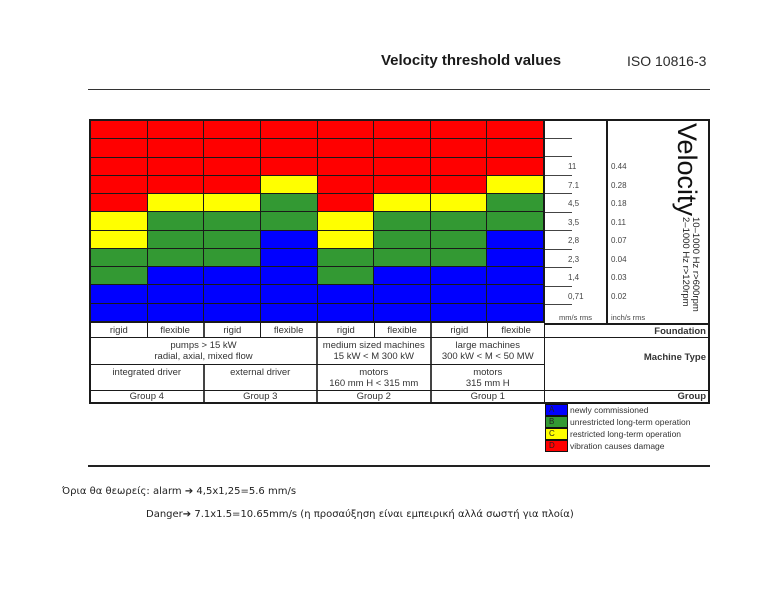 The image size is (768, 594). I want to click on large-line1: large machines, so click(487, 345).